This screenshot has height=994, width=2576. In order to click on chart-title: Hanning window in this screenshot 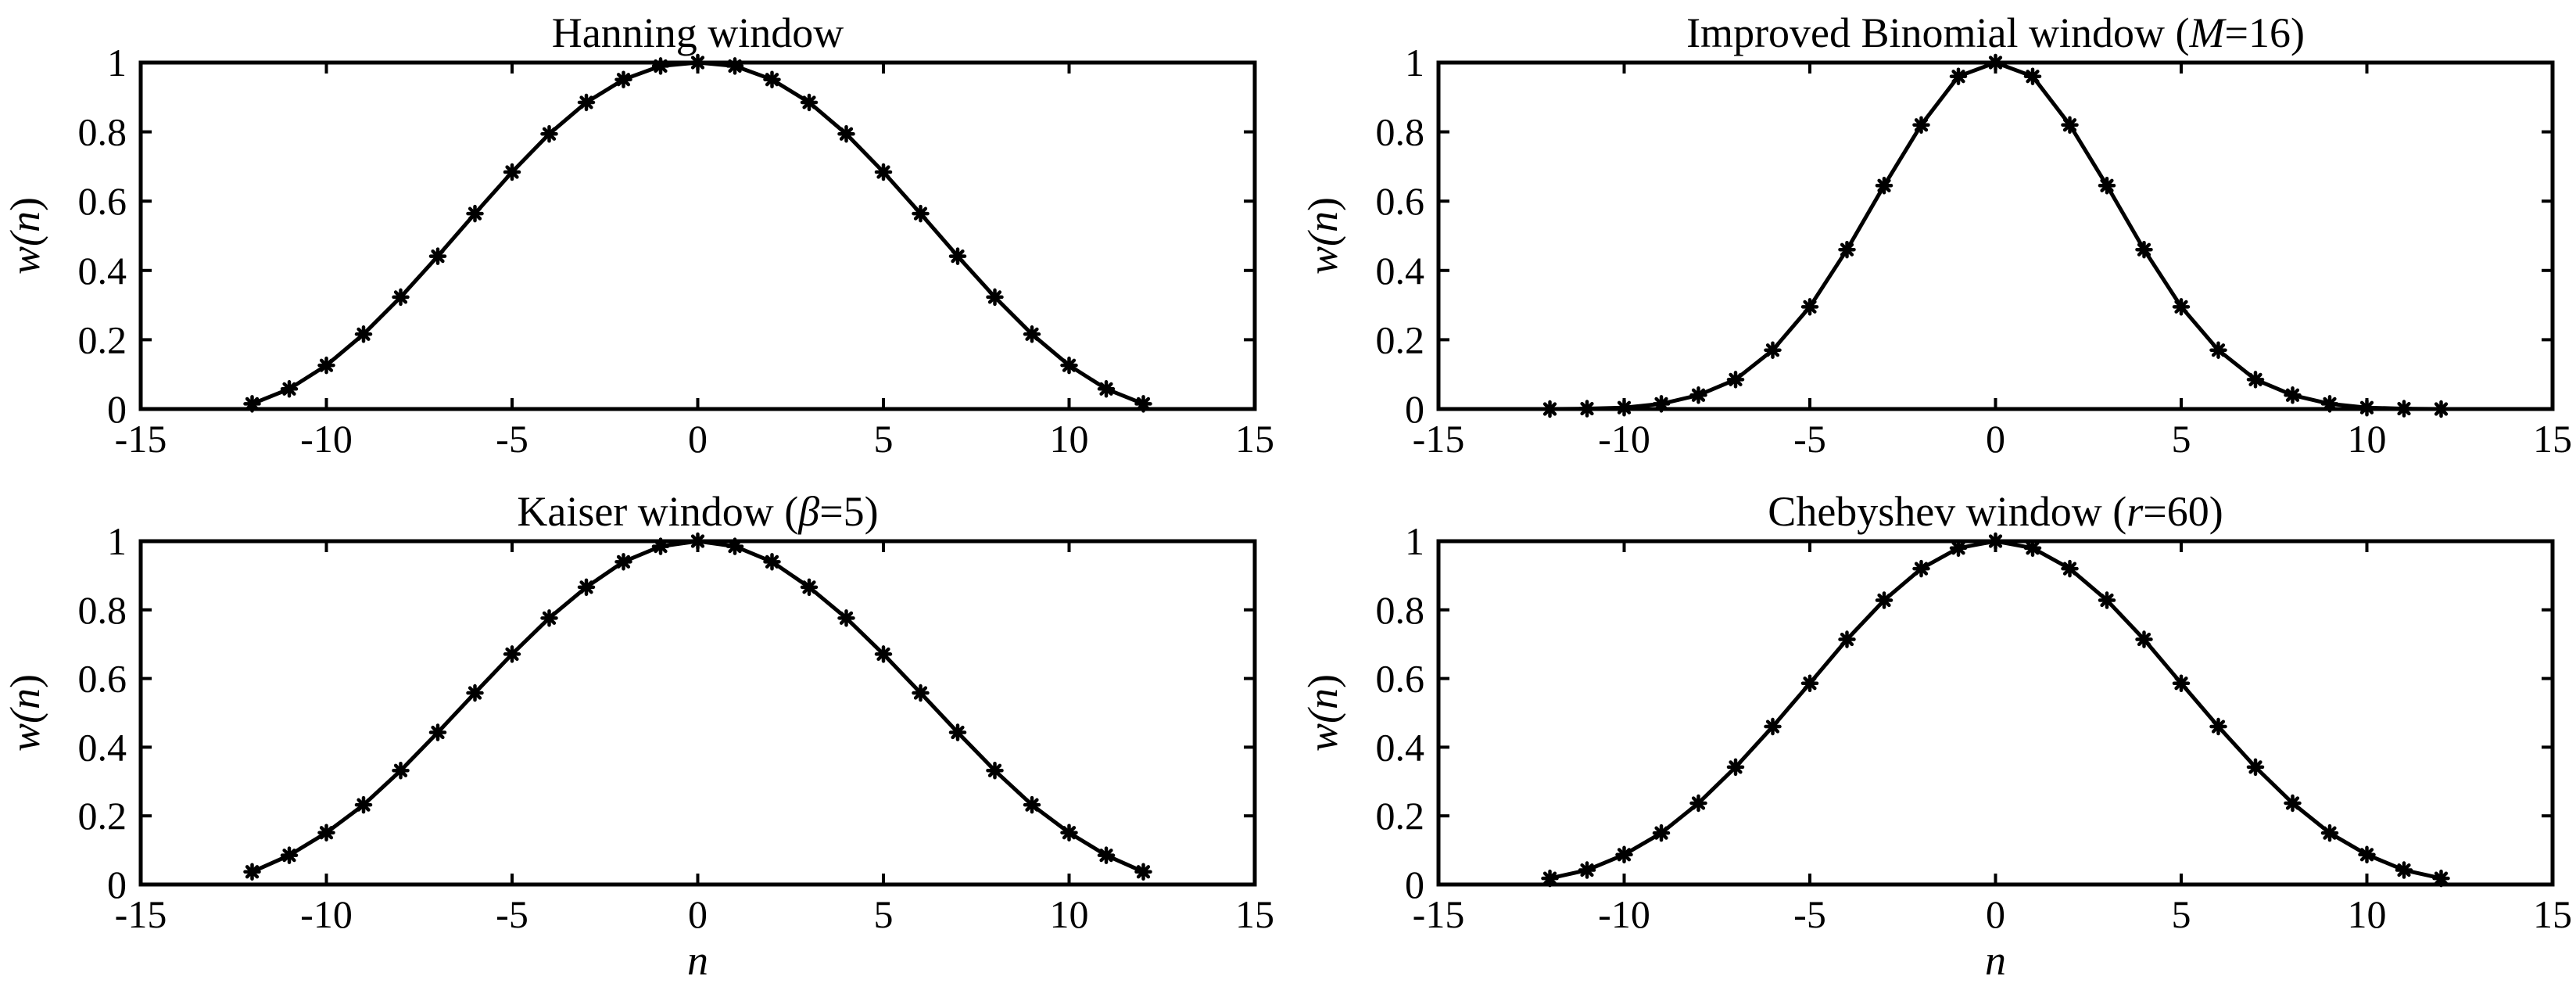, I will do `click(698, 32)`.